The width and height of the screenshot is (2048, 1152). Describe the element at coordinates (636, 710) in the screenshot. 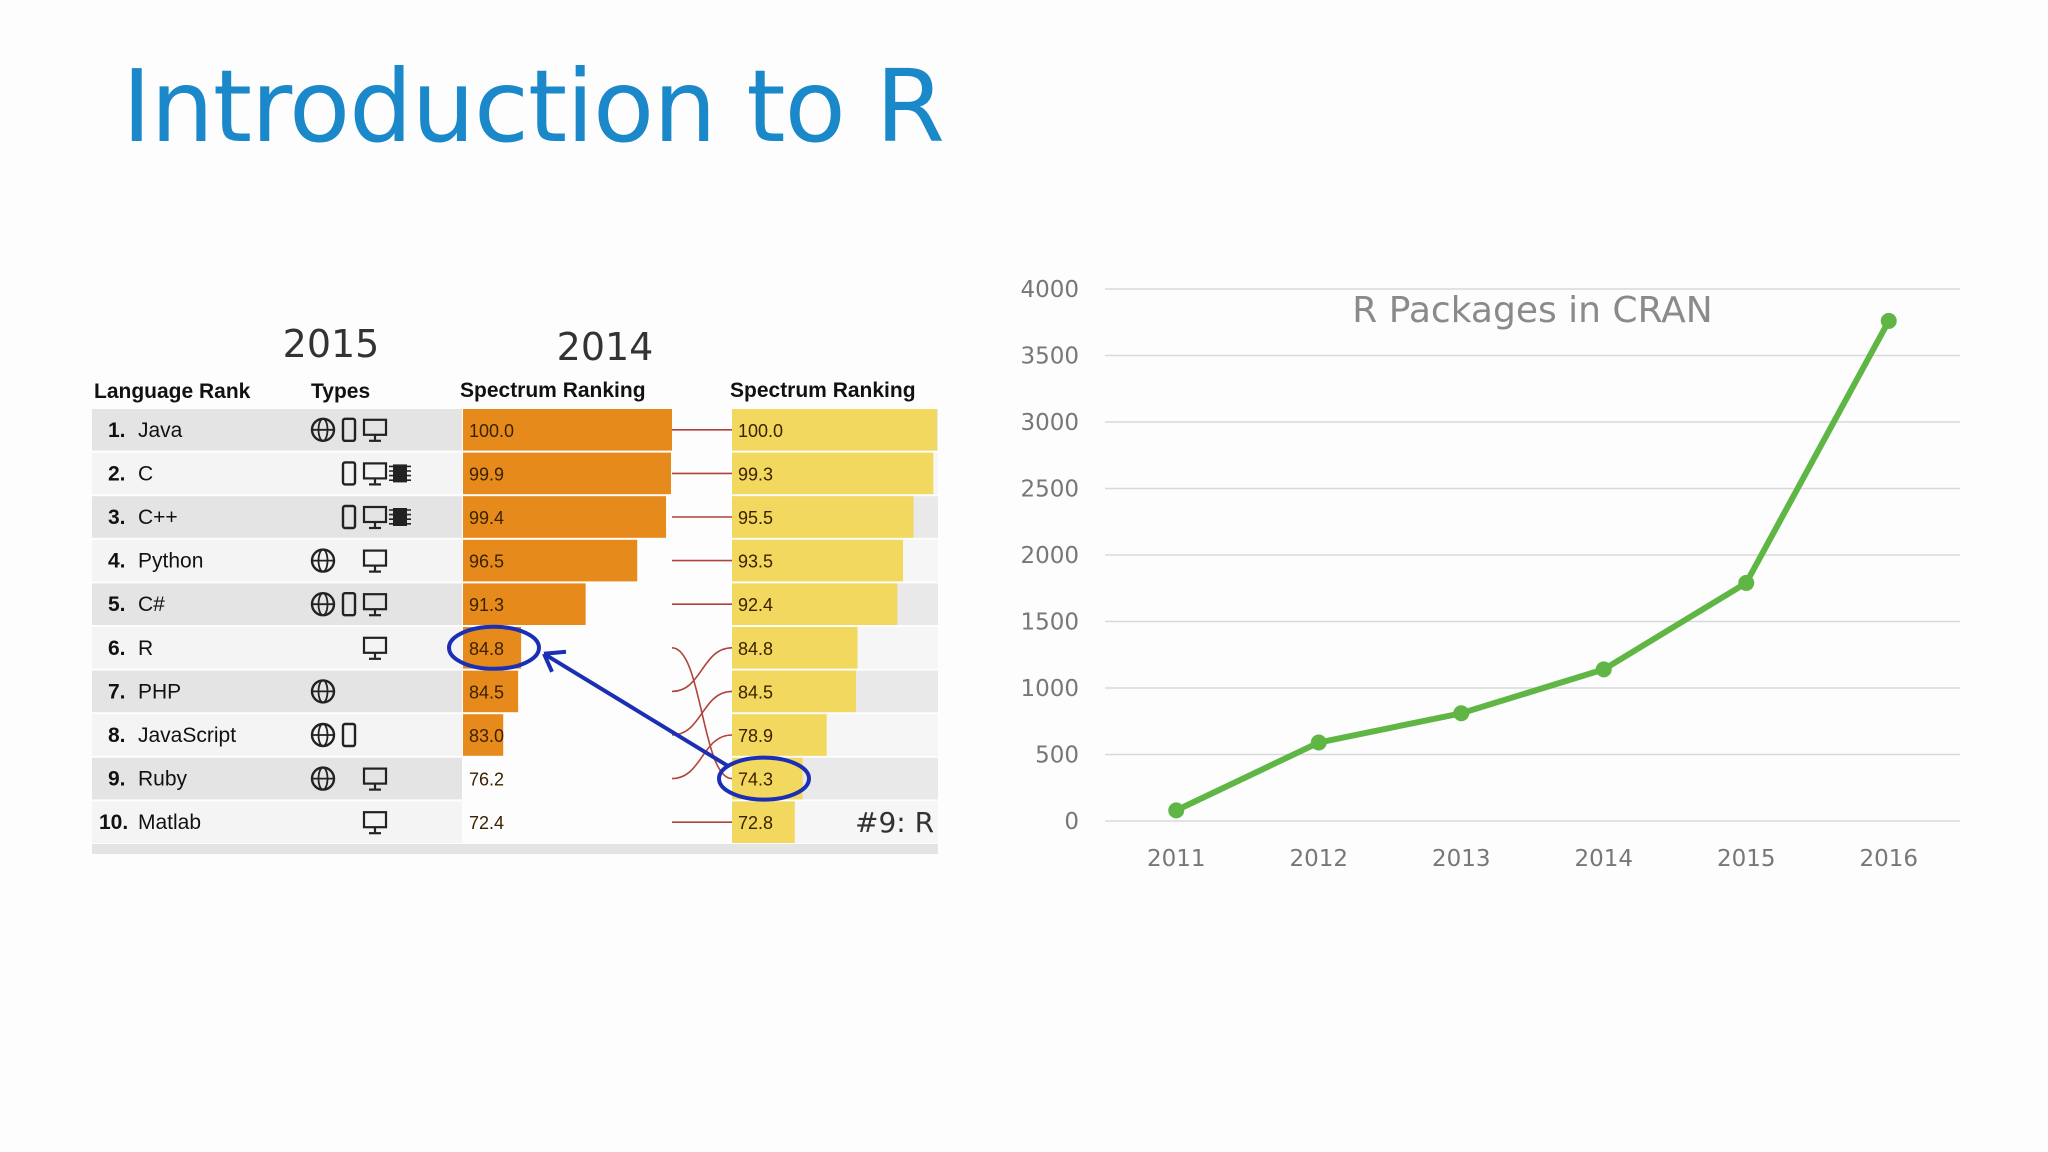

I see `rank-move-arrow` at that location.